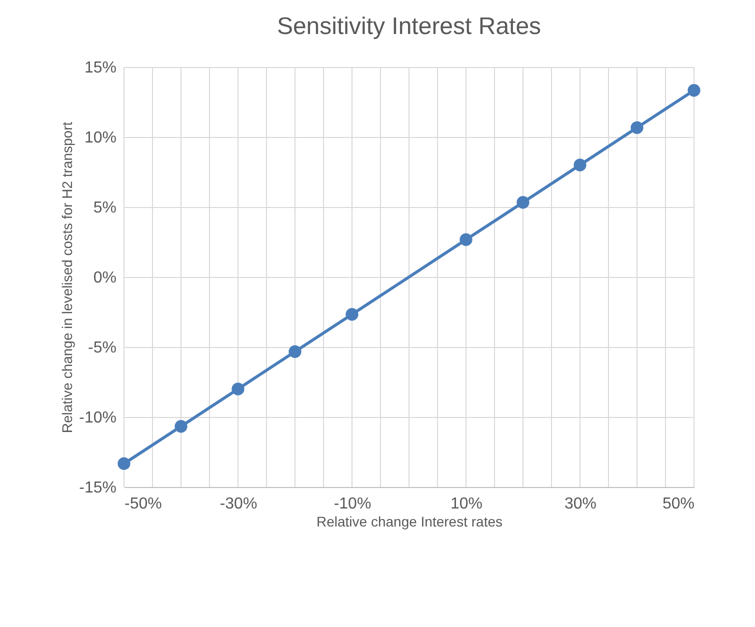  What do you see at coordinates (580, 504) in the screenshot?
I see `x-tick-label: 30%` at bounding box center [580, 504].